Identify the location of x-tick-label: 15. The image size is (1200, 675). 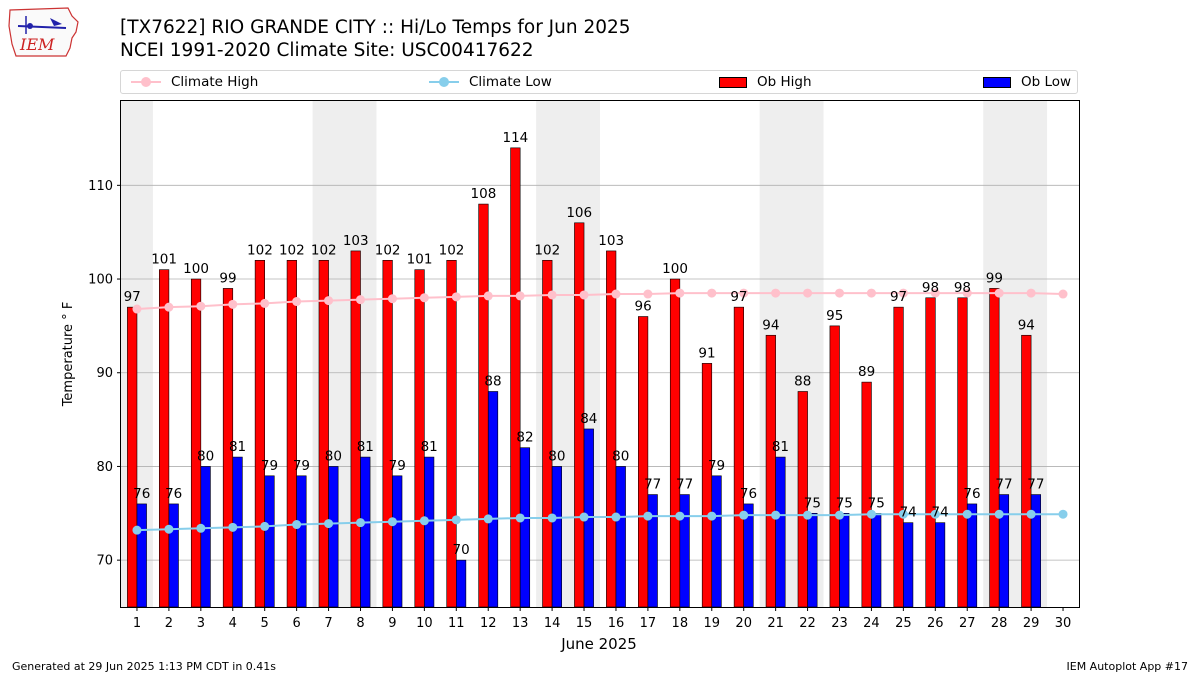
(584, 623).